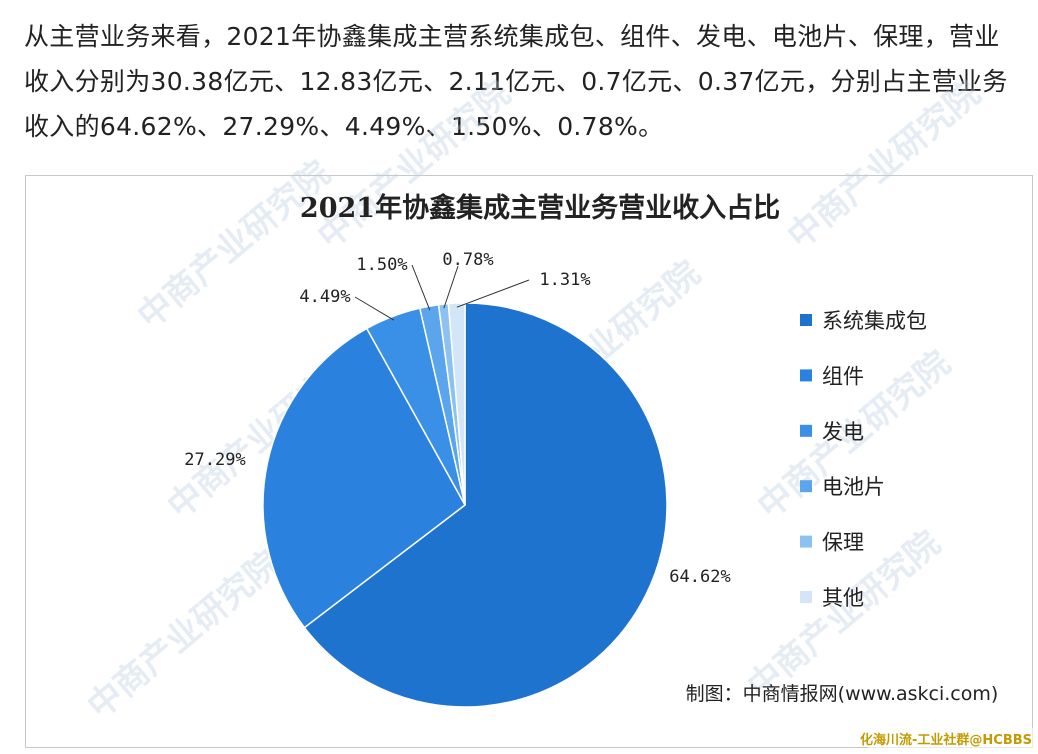  I want to click on overlay-mark: 化海川流-工业社群@HCBBS, so click(946, 740).